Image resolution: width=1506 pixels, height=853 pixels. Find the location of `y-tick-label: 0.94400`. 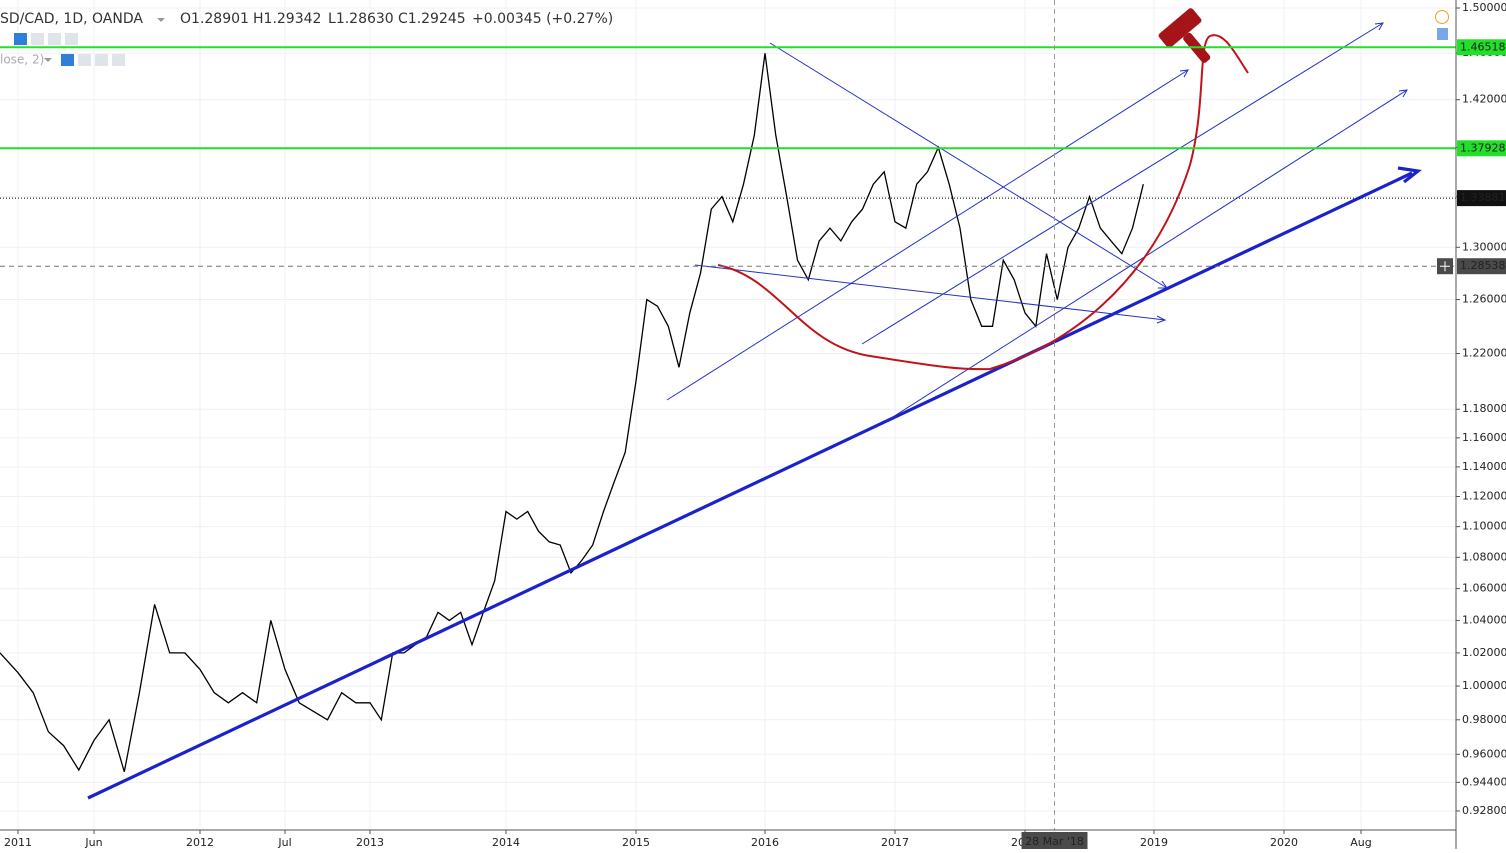

y-tick-label: 0.94400 is located at coordinates (1484, 781).